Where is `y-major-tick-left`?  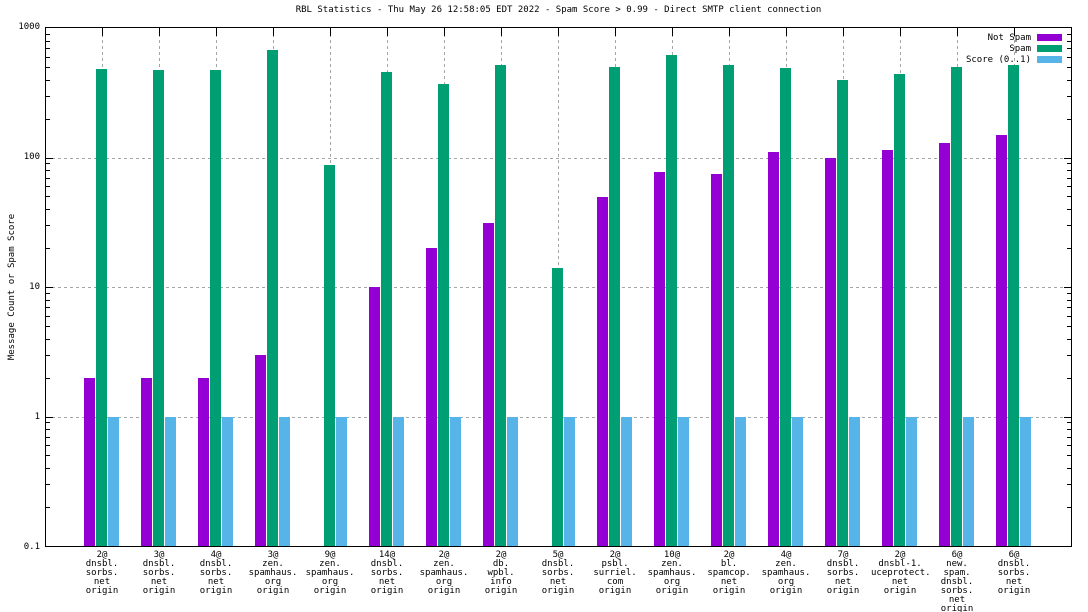
y-major-tick-left is located at coordinates (49, 287).